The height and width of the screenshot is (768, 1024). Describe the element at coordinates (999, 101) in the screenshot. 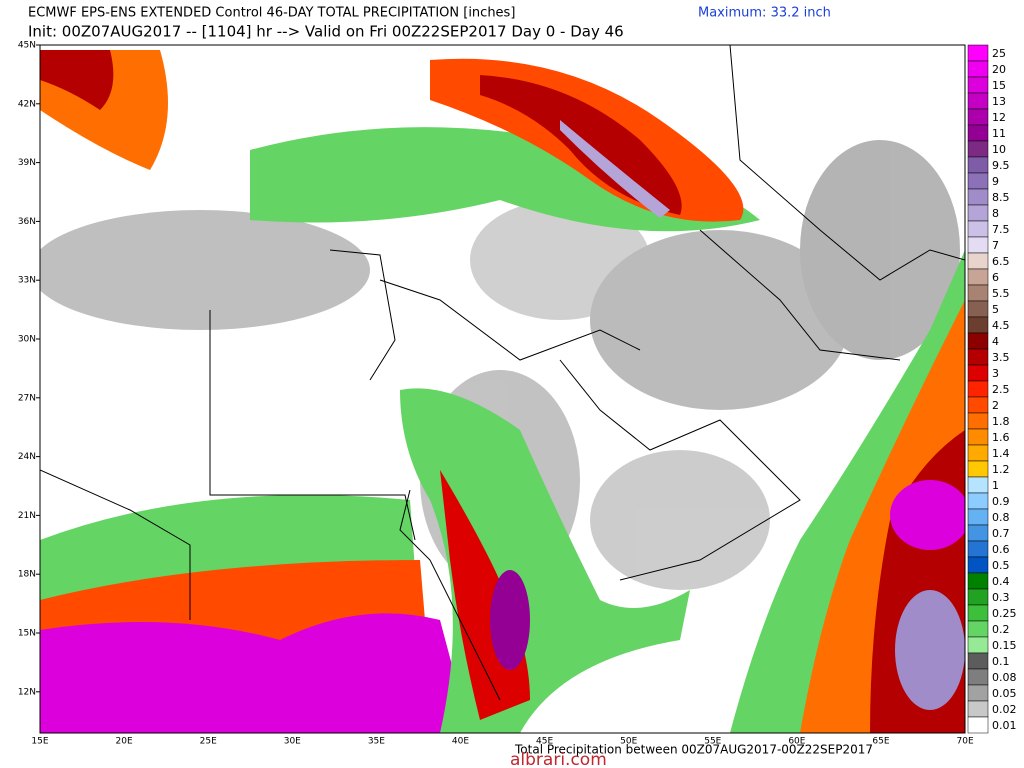

I see `colorbar-label: 13` at that location.